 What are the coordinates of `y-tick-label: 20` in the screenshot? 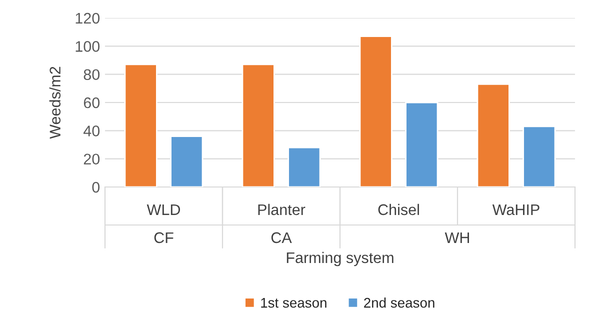 It's located at (92, 159).